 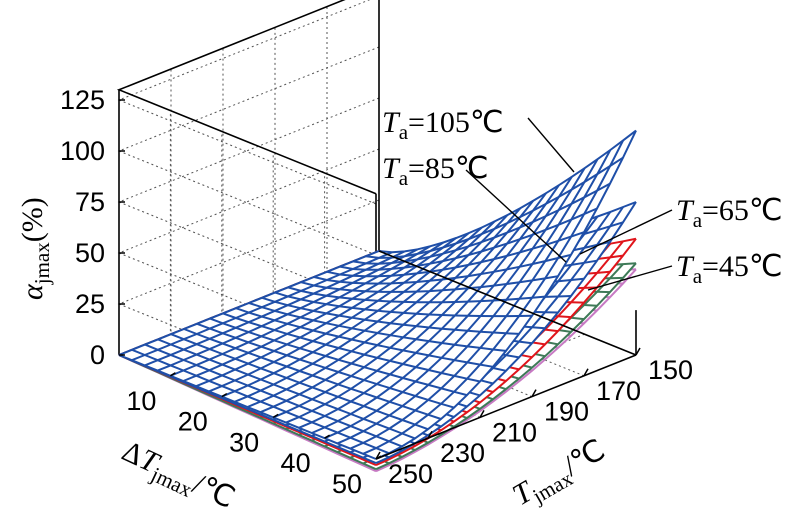 I want to click on tick-label-x: 30, so click(x=244, y=442).